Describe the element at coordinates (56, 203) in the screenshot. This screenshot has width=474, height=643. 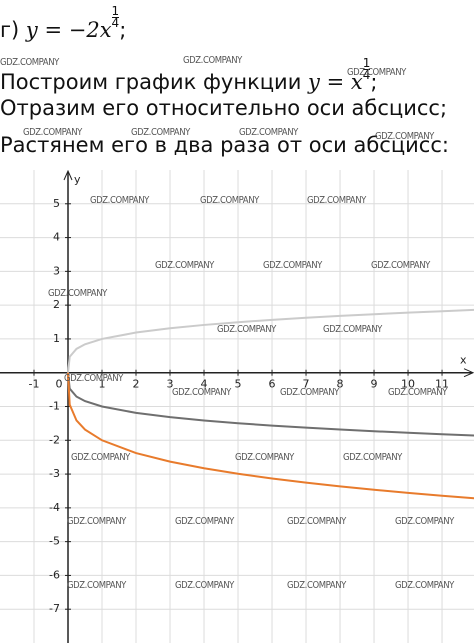
I see `y-tick-label: 5` at that location.